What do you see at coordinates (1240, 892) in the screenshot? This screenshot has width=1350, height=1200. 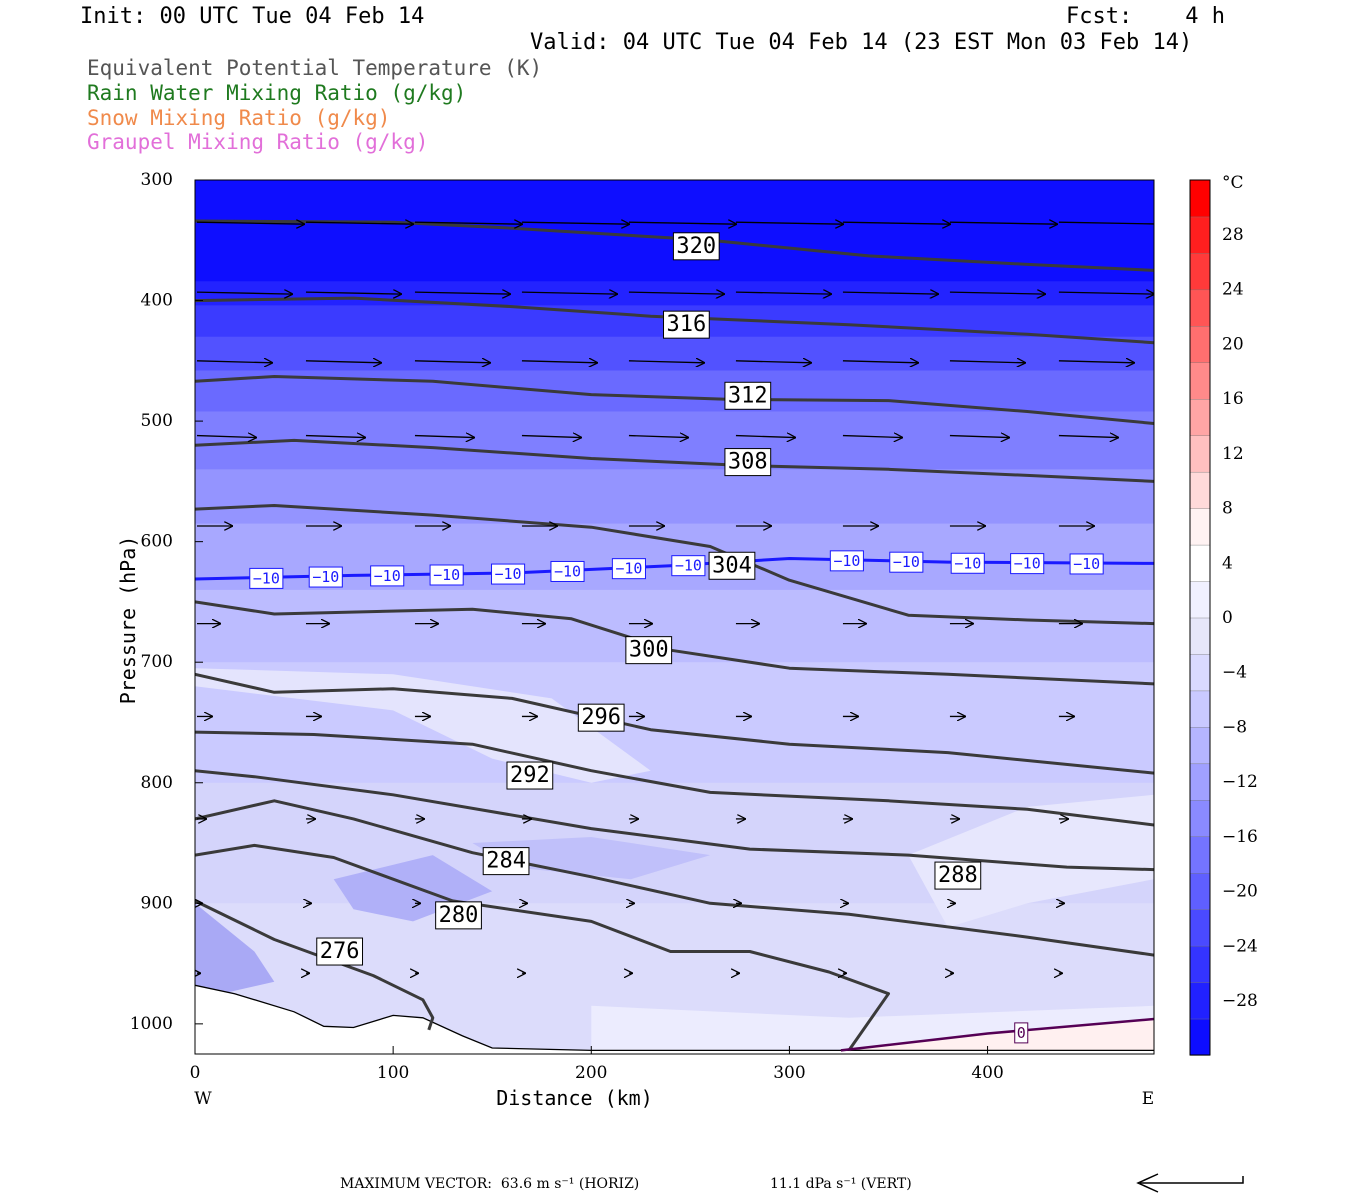 I see `colorbar-tick-label: −20` at bounding box center [1240, 892].